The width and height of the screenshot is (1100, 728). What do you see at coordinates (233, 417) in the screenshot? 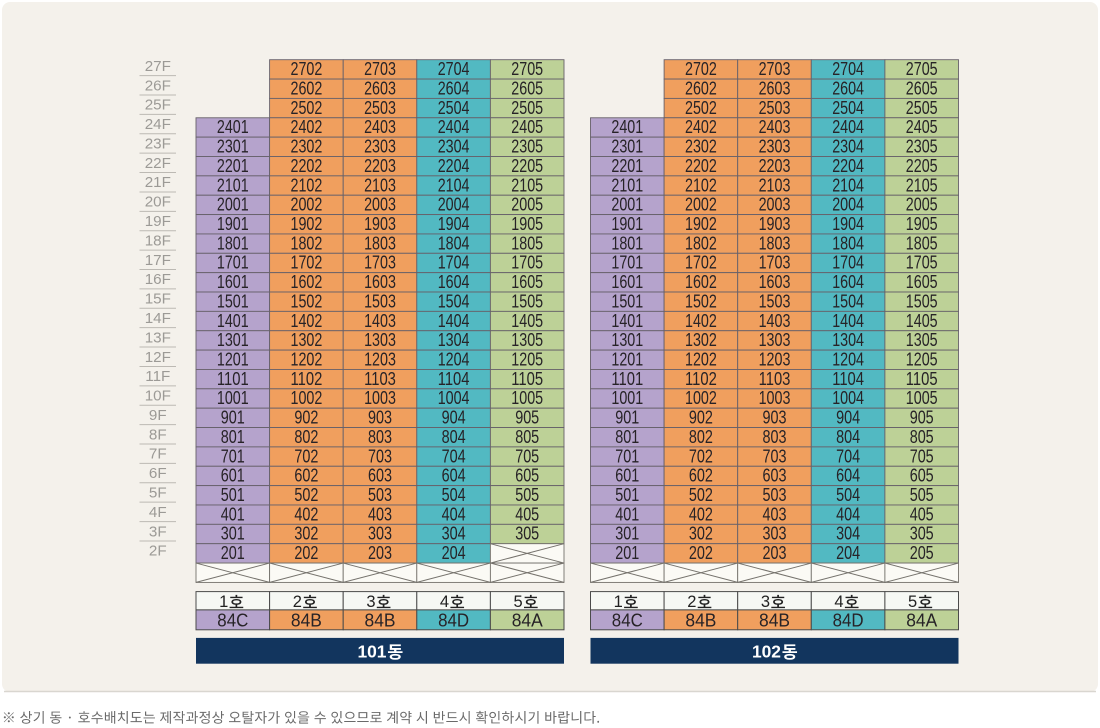
I see `svg-text: 901` at bounding box center [233, 417].